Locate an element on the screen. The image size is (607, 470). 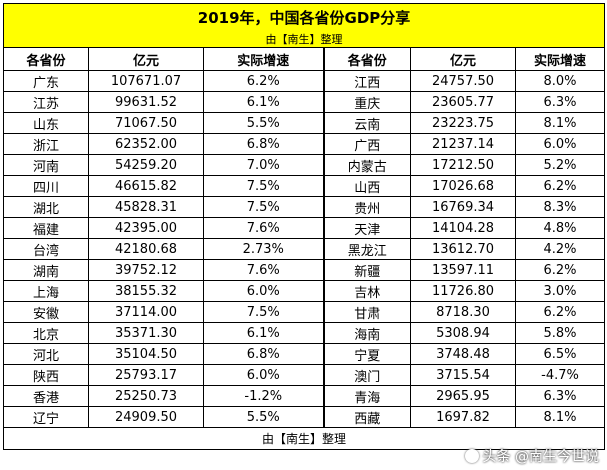
left-growth-cell: 6.0% is located at coordinates (263, 375).